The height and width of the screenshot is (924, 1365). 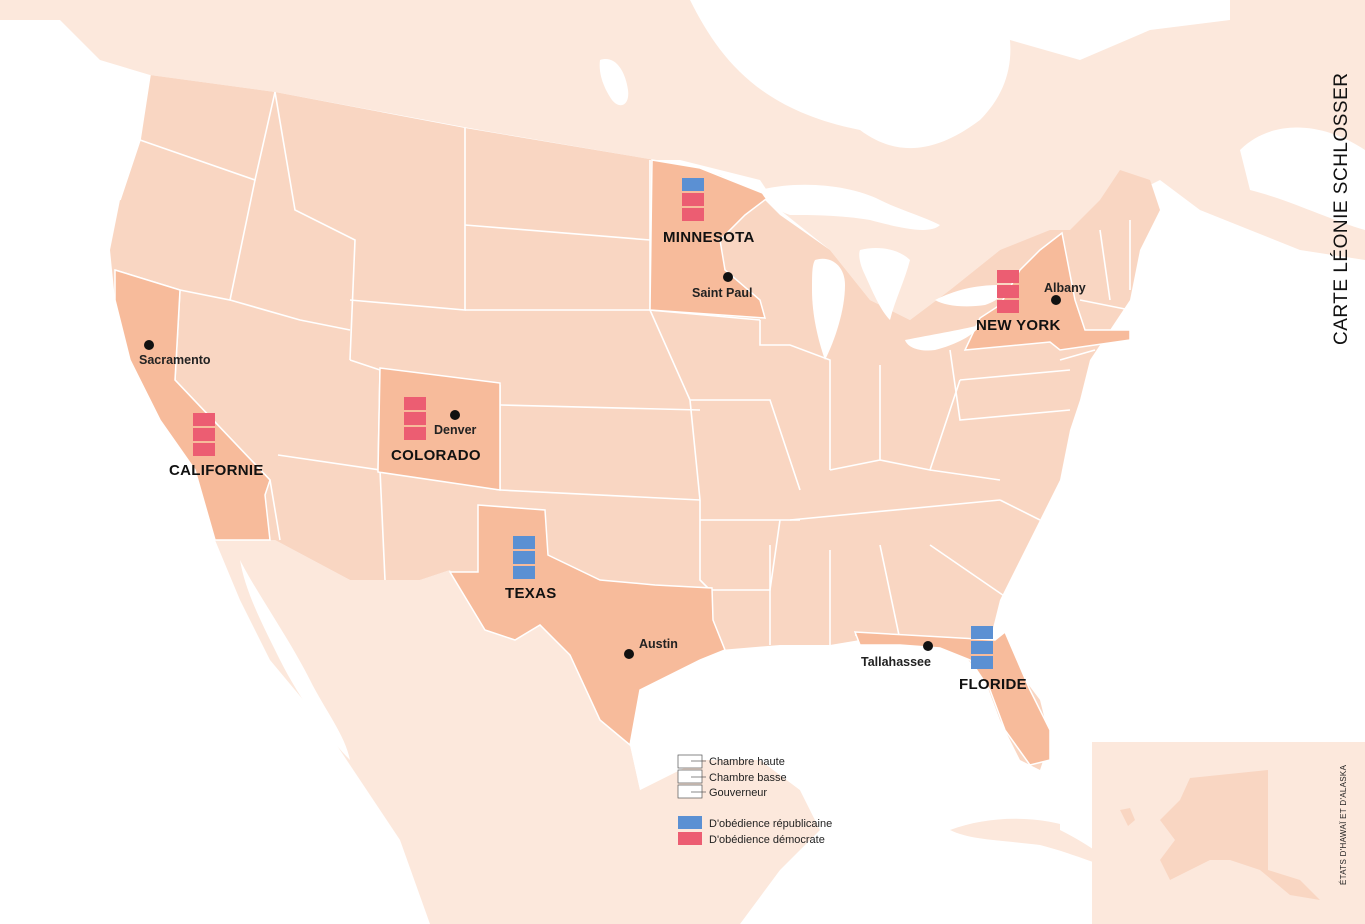 I want to click on bar-minnesota-governor, so click(x=693, y=214).